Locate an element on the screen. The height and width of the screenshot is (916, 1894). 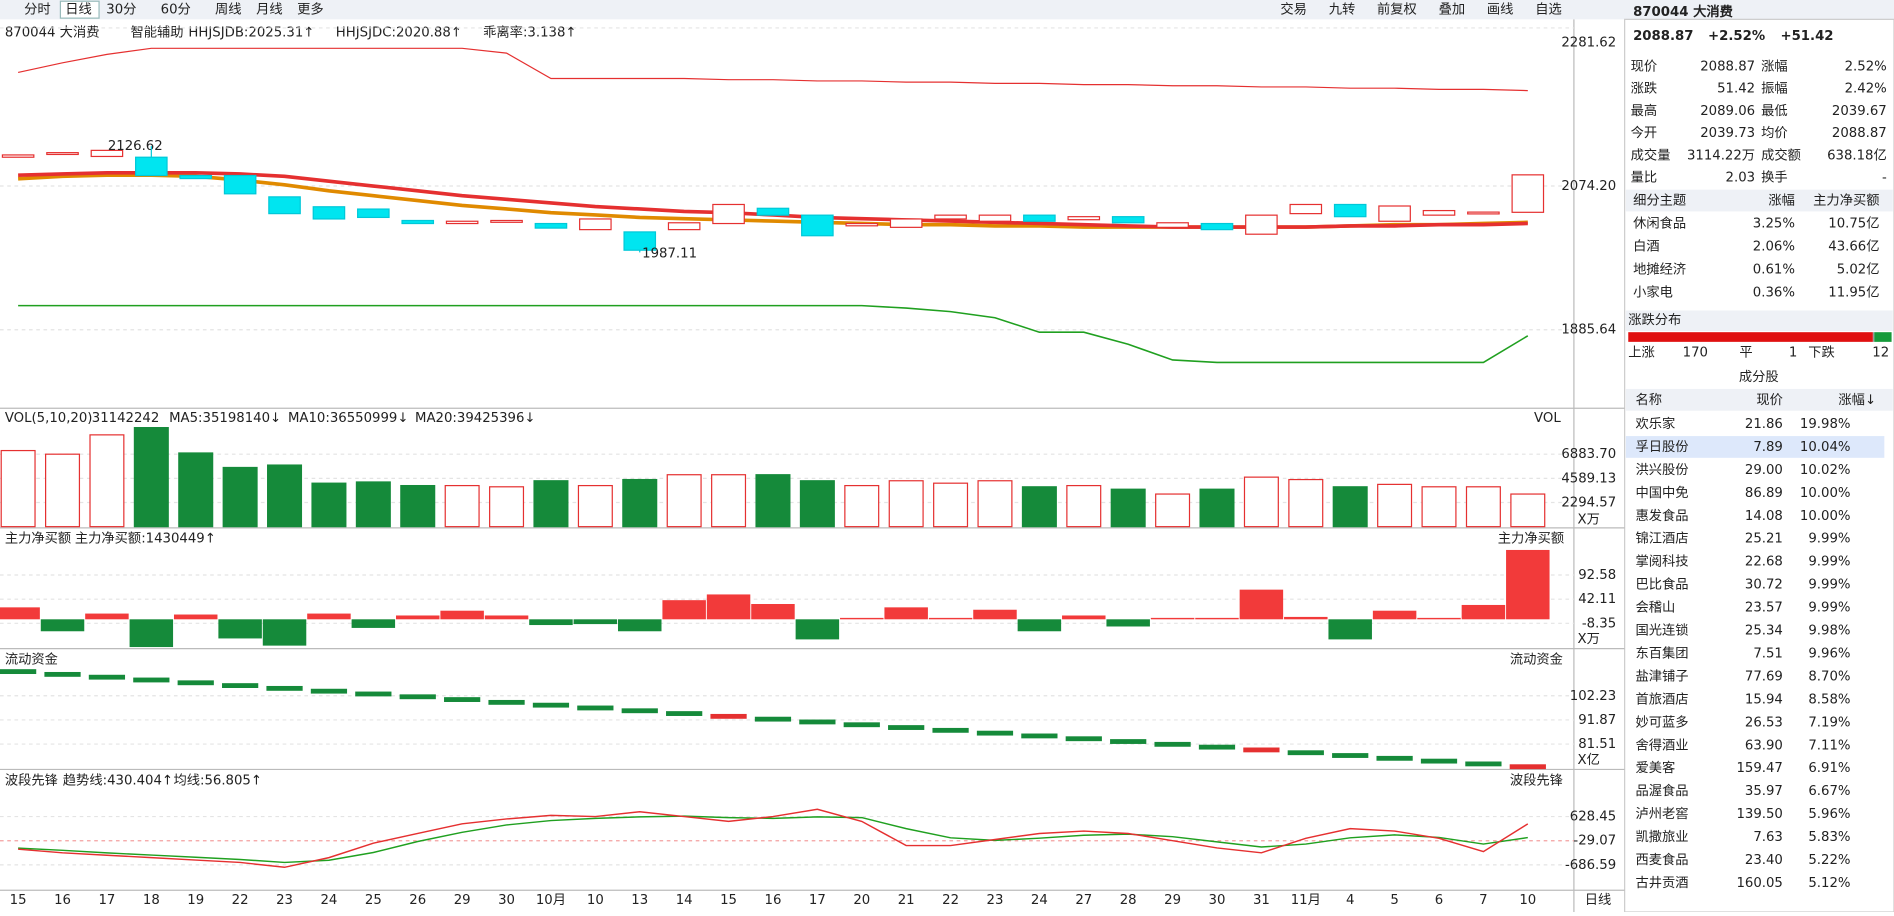
stock-name: 西麦食品 is located at coordinates (1662, 859).